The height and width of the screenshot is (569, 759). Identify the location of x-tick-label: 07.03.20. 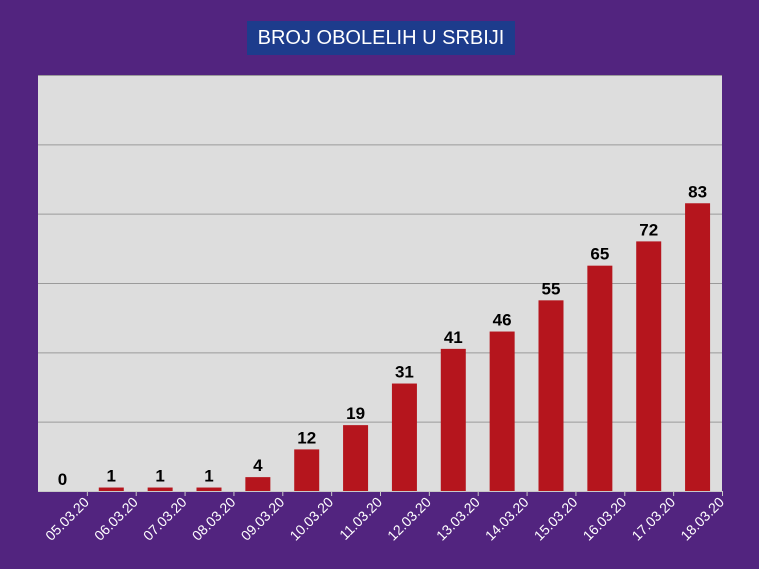
(165, 519).